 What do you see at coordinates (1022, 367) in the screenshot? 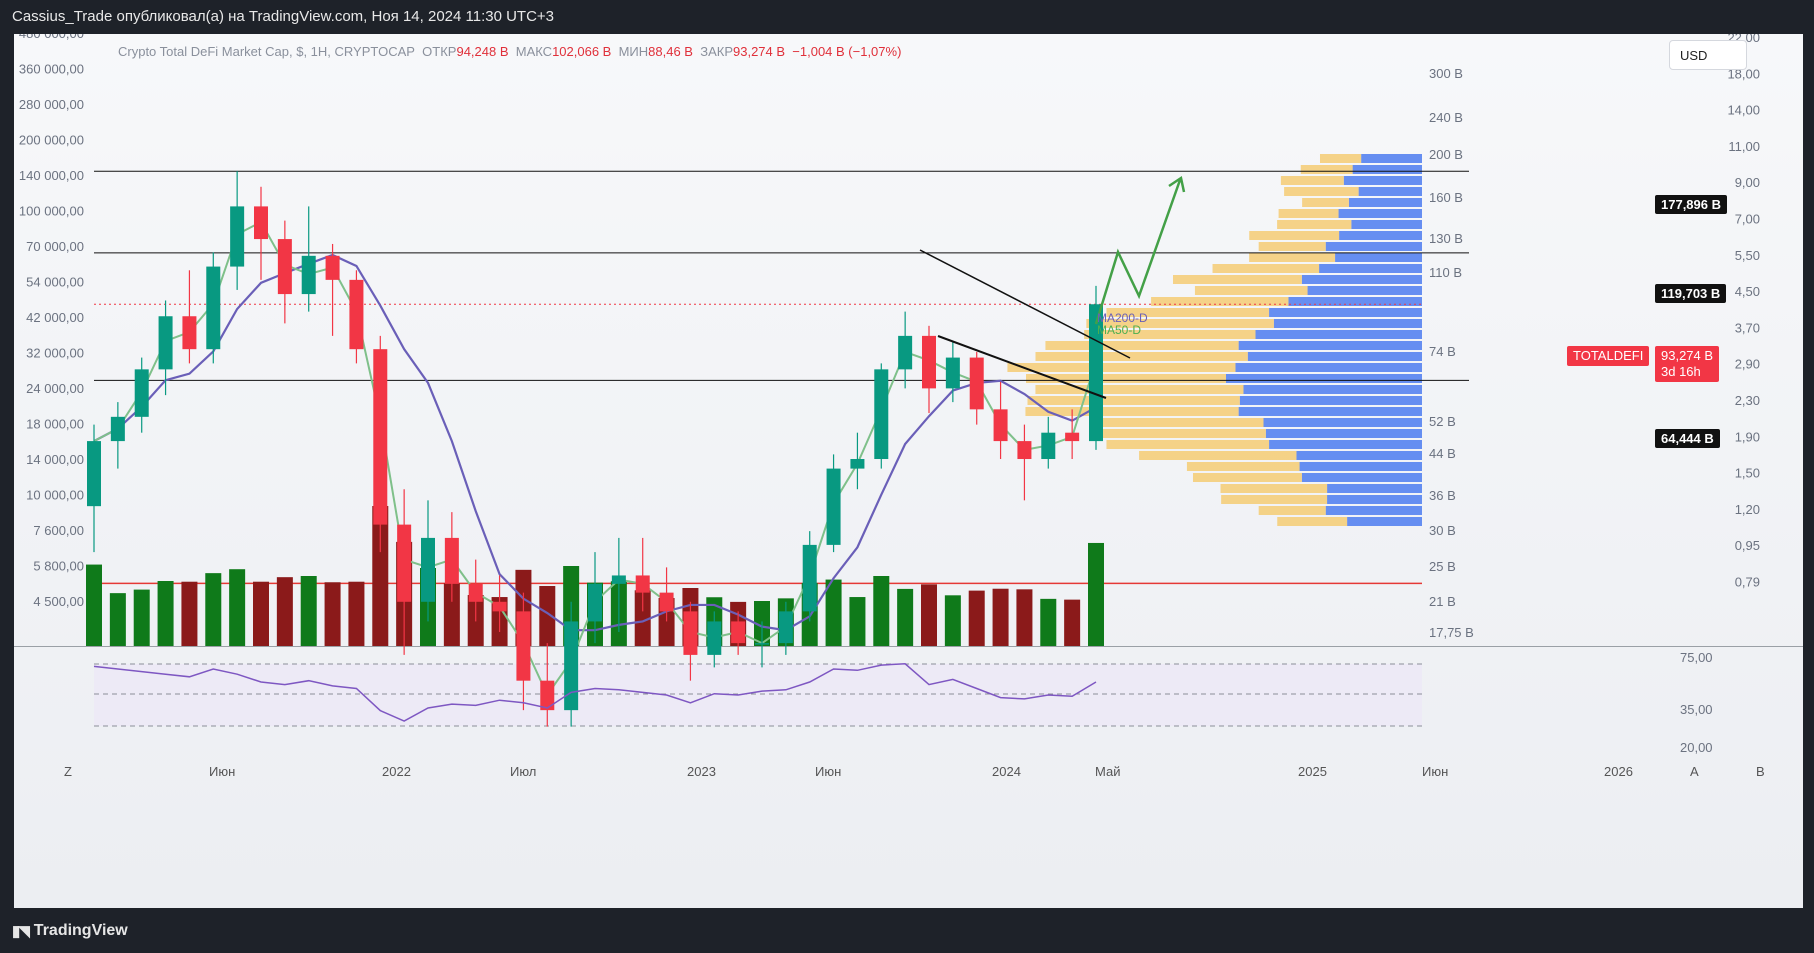
I see `wedge-lower-line` at bounding box center [1022, 367].